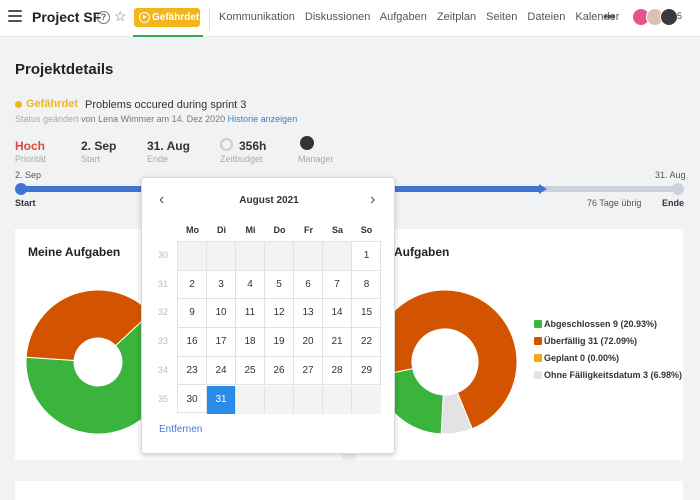 This screenshot has height=500, width=700. Describe the element at coordinates (30, 146) in the screenshot. I see `priority-value: Hoch` at that location.